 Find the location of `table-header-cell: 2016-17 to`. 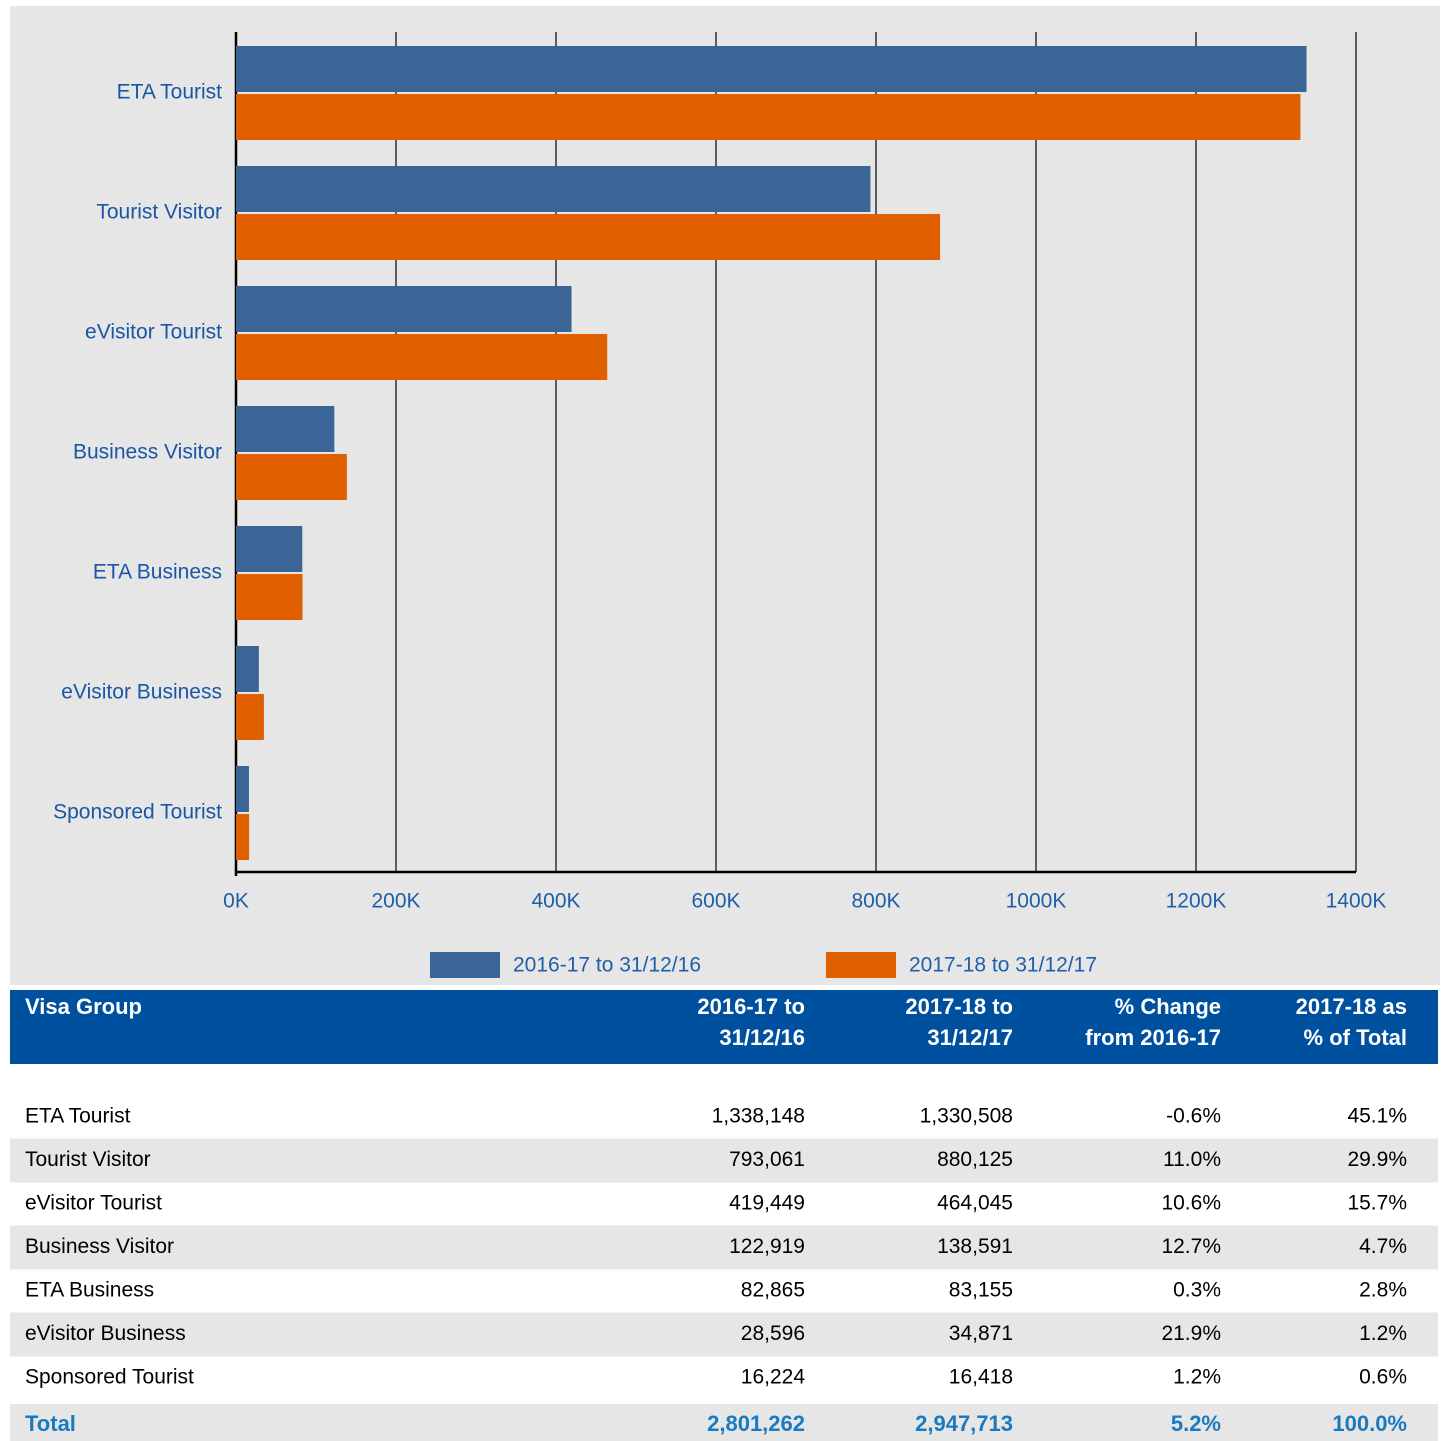

table-header-cell: 2016-17 to is located at coordinates (751, 1006).